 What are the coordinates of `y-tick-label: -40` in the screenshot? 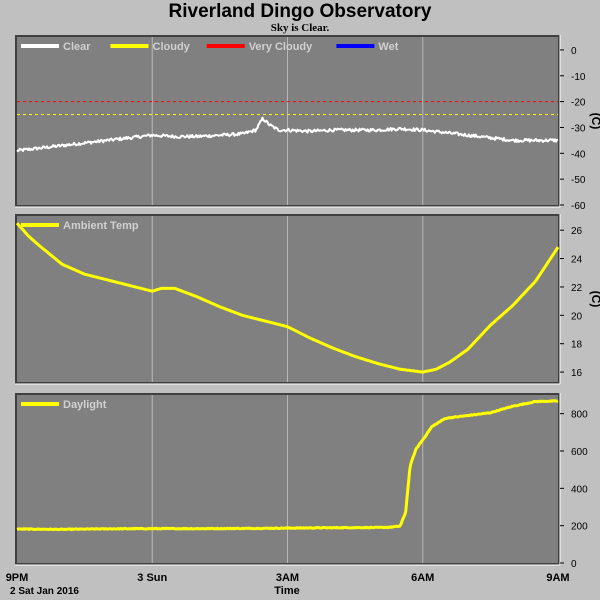 It's located at (578, 154).